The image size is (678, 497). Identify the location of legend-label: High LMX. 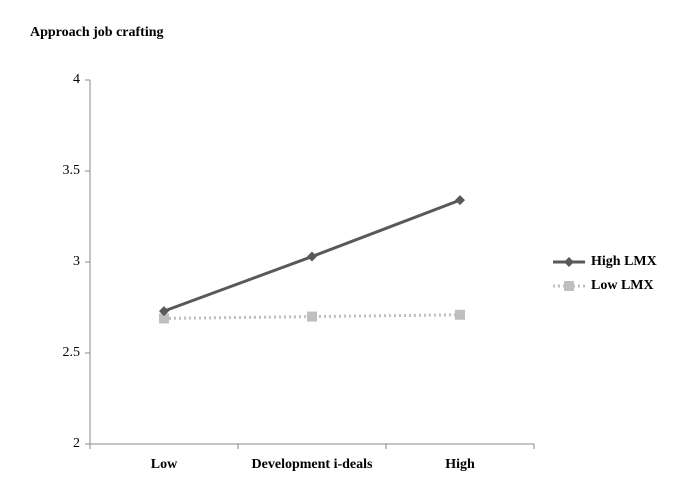
(624, 261).